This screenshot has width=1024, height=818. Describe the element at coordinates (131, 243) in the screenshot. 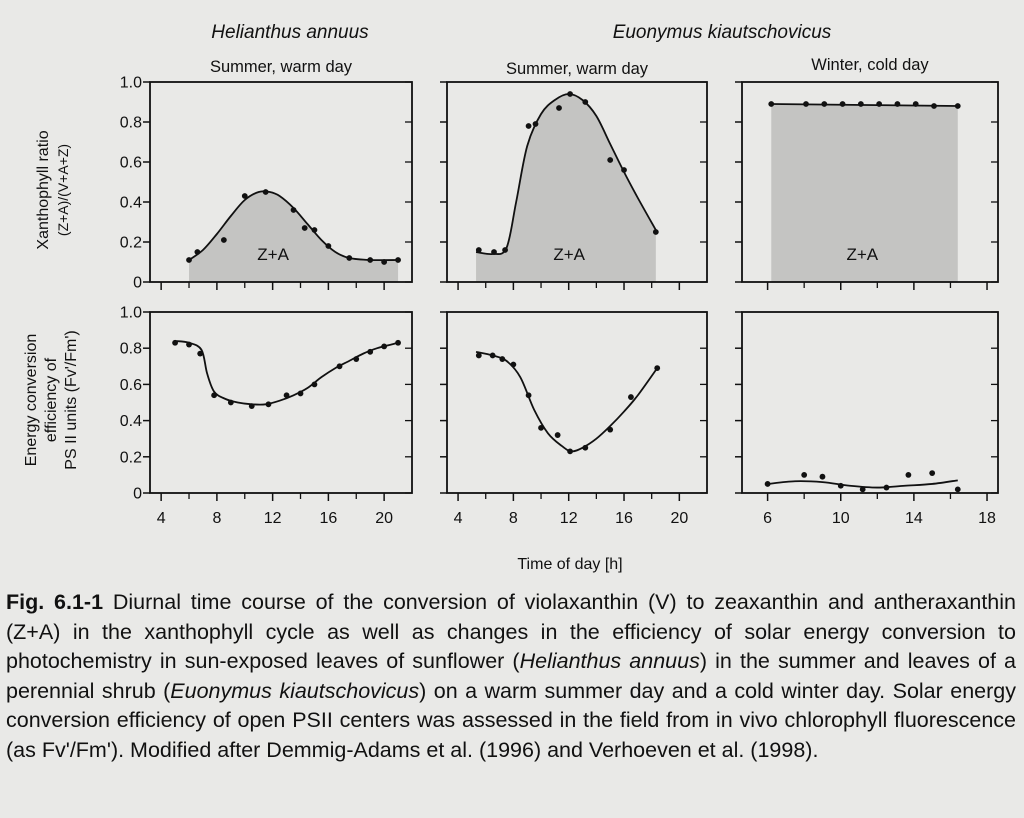

I see `y-tick-label: 0.2` at that location.